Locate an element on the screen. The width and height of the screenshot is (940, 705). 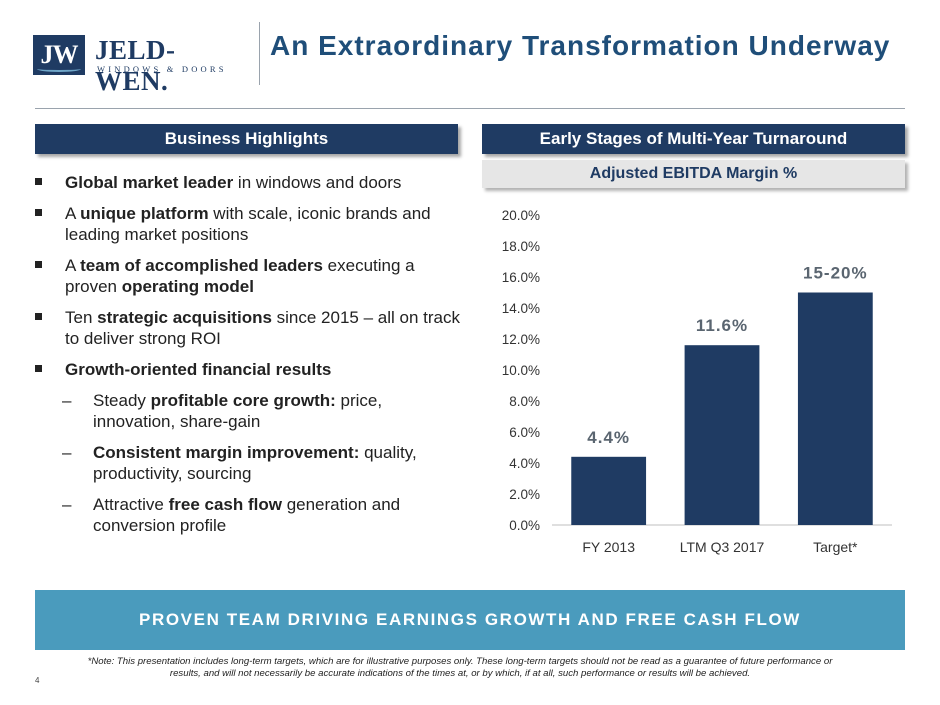
y-tick-label: 20.0% is located at coordinates (521, 215).